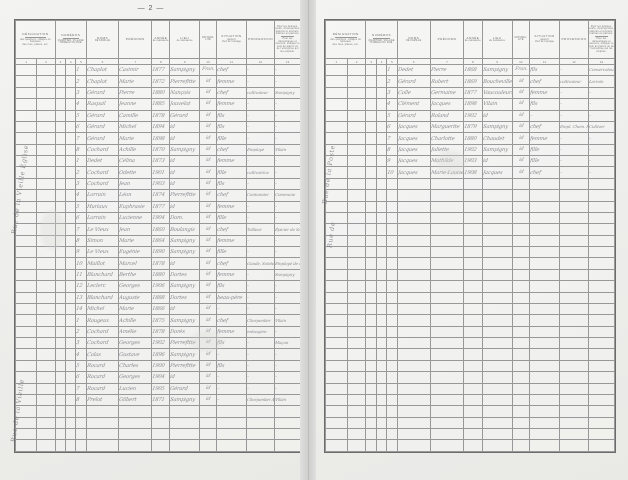 Image resolution: width=628 pixels, height=480 pixels. What do you see at coordinates (413, 115) in the screenshot?
I see `cell-nom-famille: Gérard` at bounding box center [413, 115].